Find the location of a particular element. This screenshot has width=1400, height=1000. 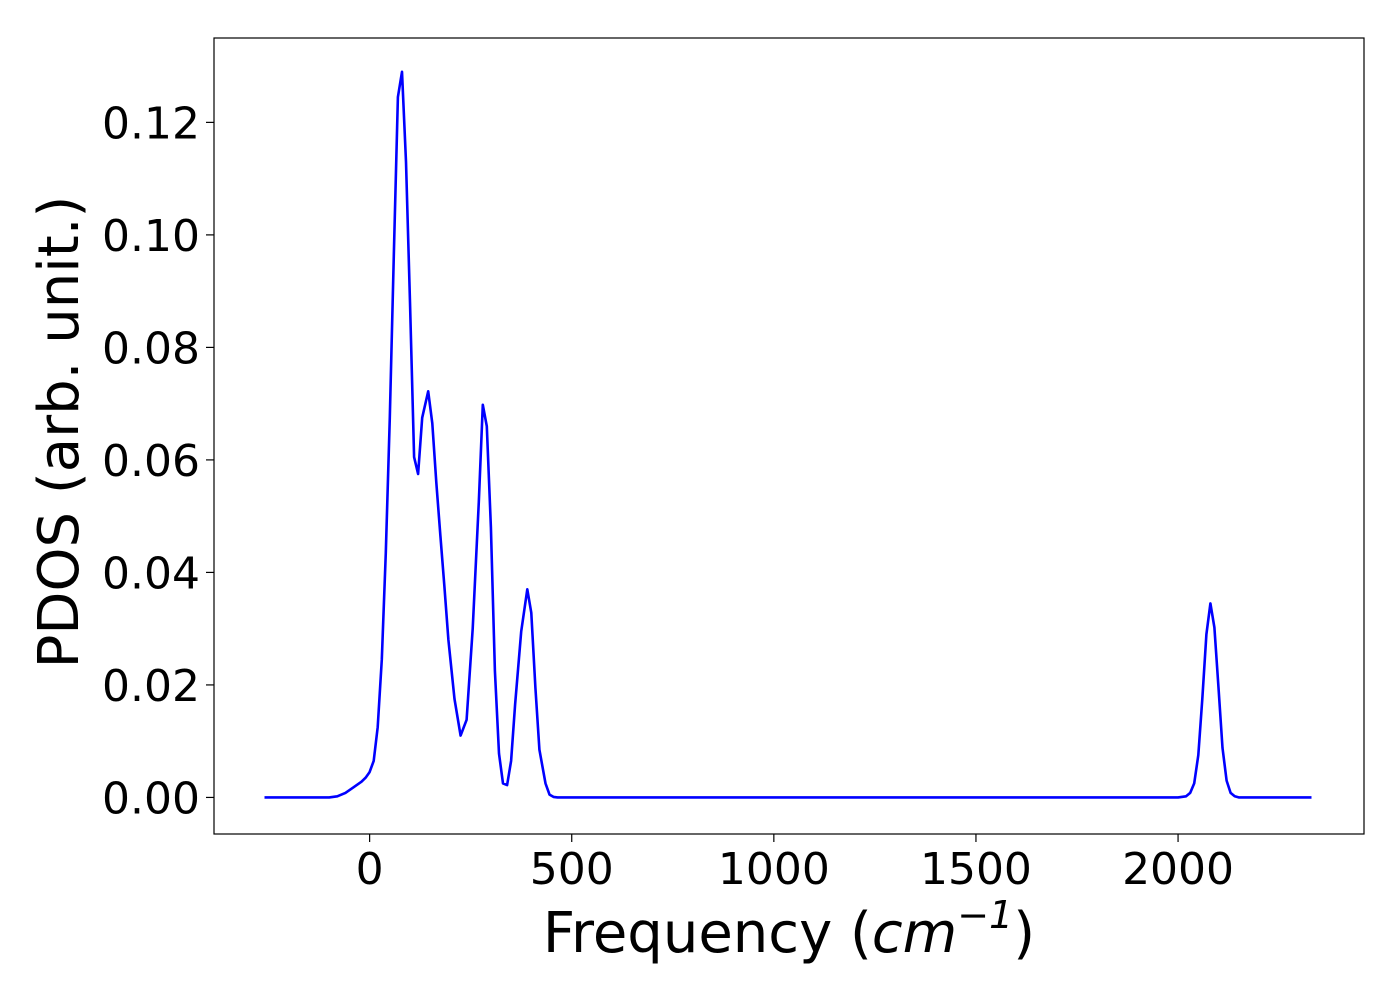

y-tick-label: 0.12 is located at coordinates (151, 123).